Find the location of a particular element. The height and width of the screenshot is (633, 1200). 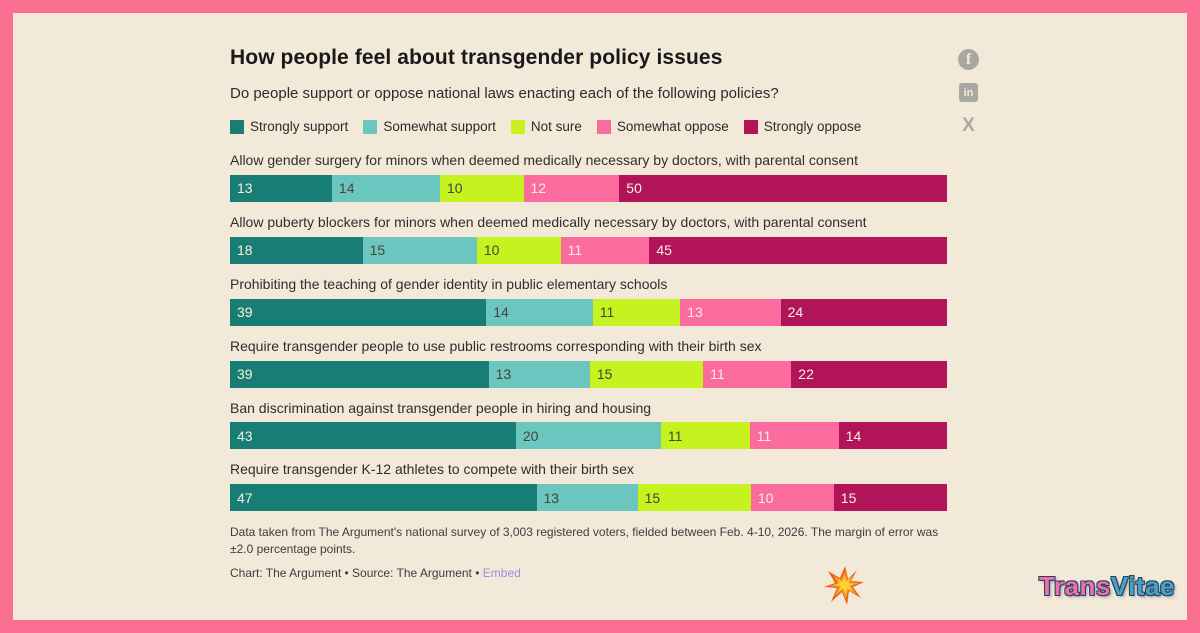

bar-value: 12 is located at coordinates (538, 188).